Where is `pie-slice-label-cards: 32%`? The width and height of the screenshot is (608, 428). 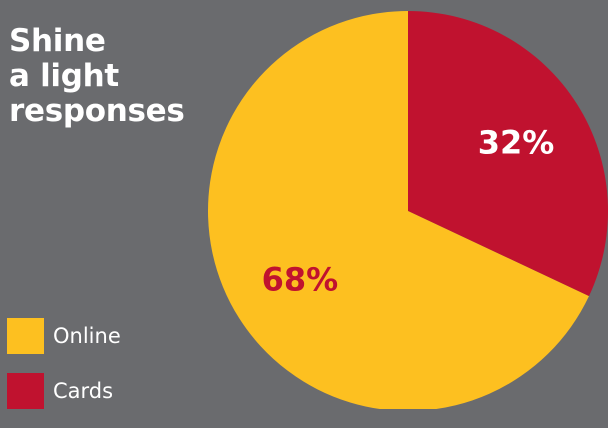
pie-slice-label-cards: 32% is located at coordinates (516, 142).